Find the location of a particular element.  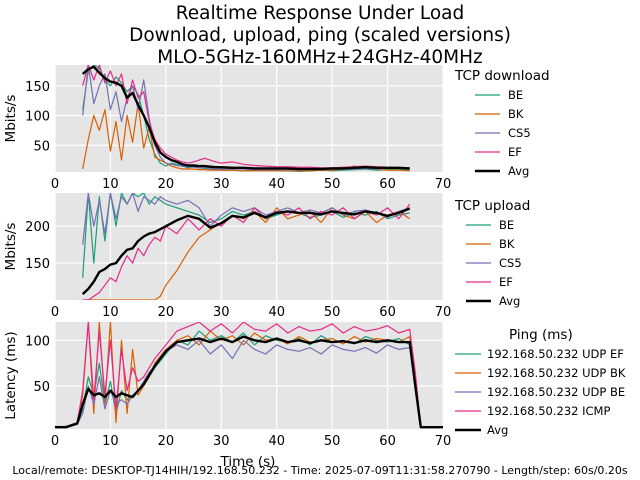

series-line-192-168-50-232-icmp is located at coordinates (249, 375).